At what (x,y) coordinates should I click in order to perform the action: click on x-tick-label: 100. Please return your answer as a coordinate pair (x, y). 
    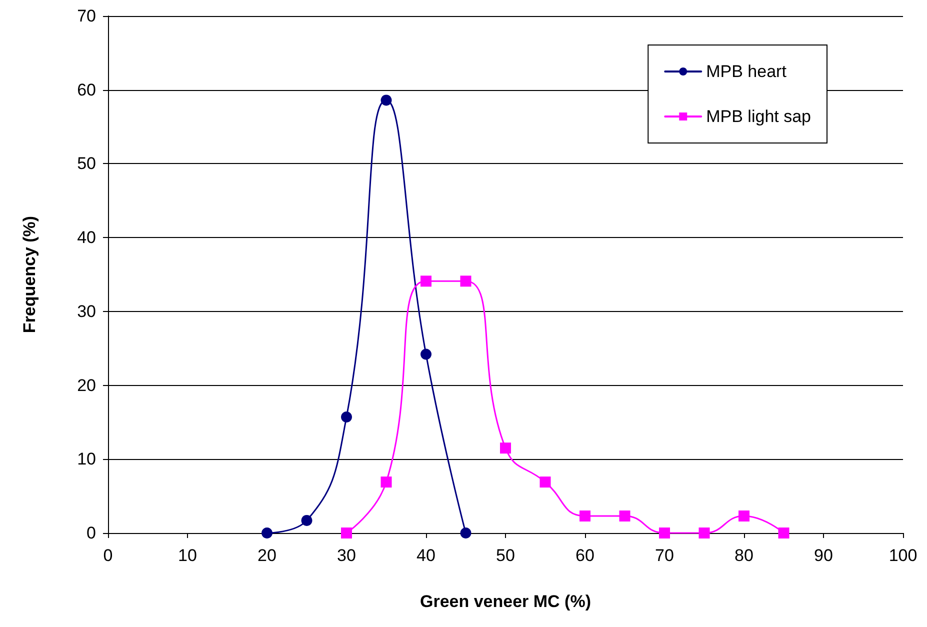
    Looking at the image, I should click on (903, 555).